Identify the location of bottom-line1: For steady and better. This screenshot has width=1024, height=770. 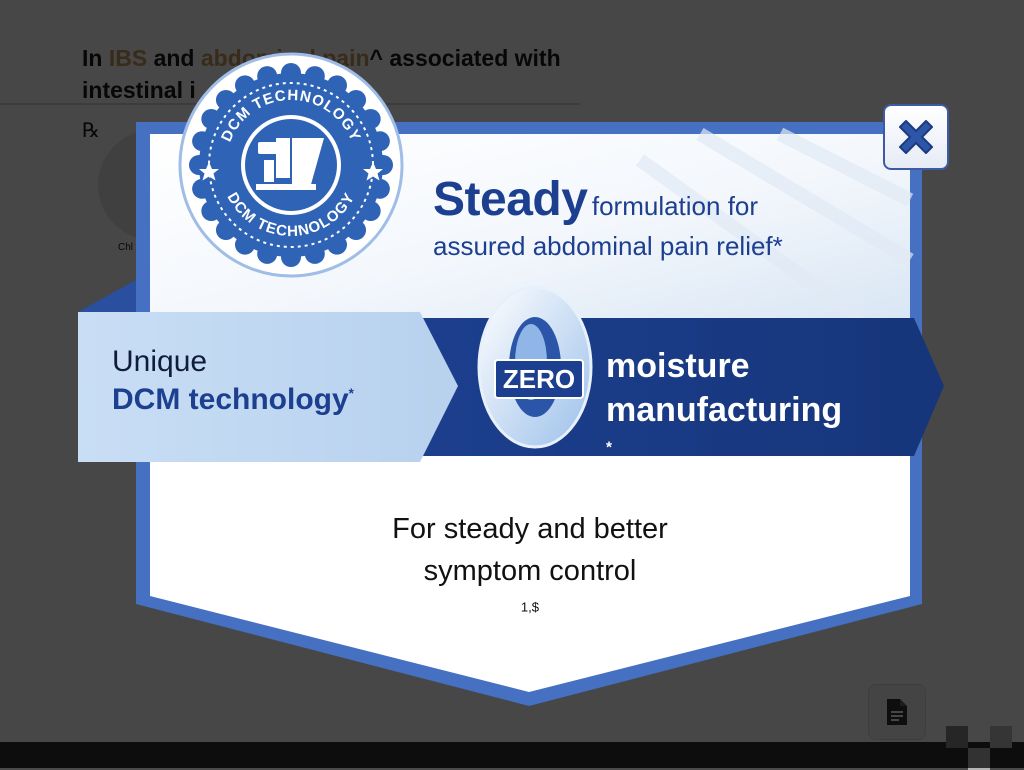
(530, 529).